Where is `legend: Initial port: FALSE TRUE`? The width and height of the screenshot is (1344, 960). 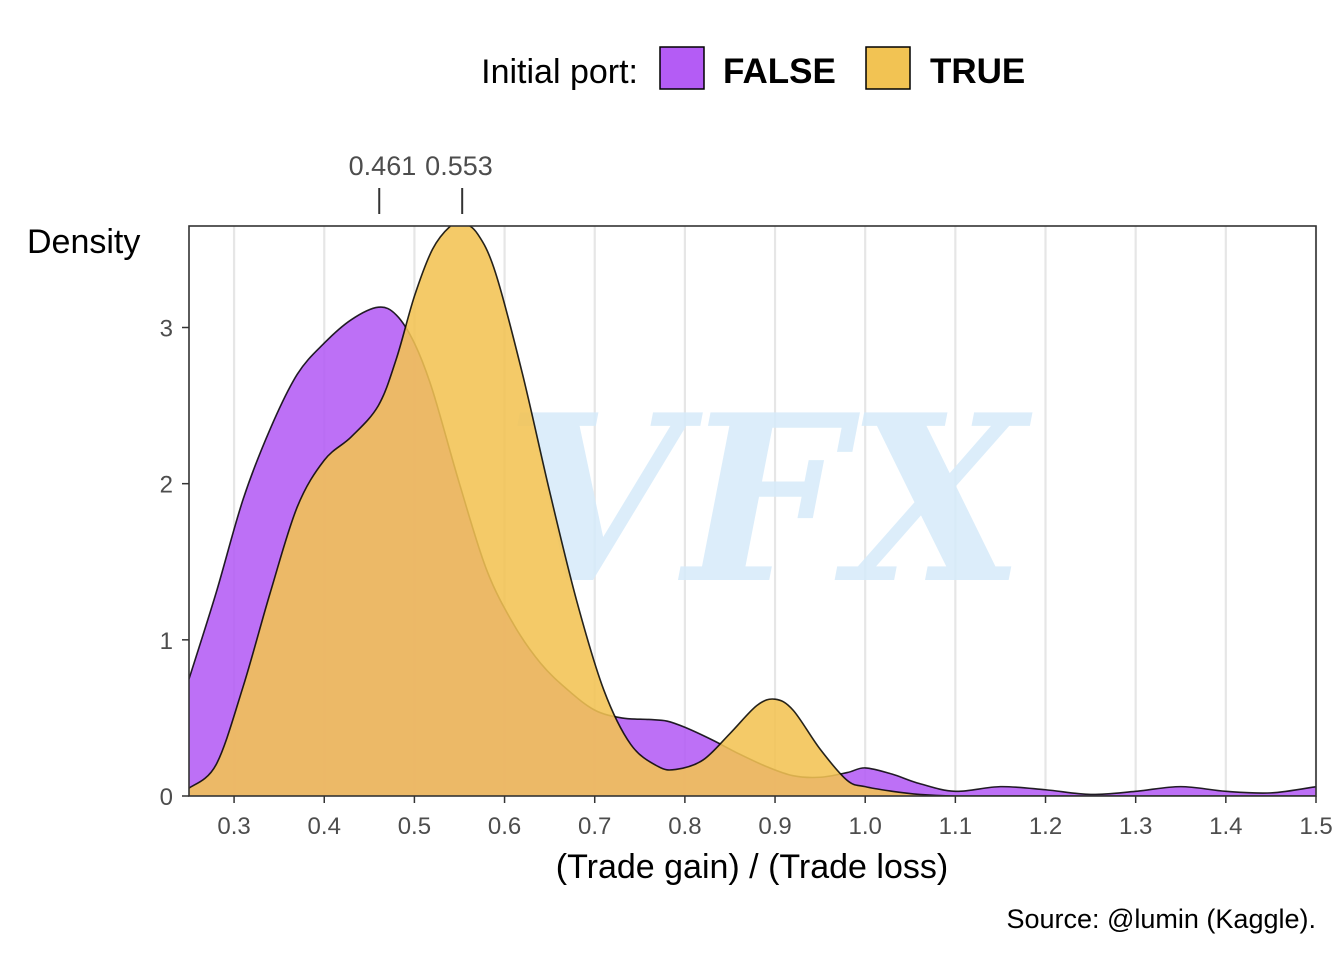
legend: Initial port: FALSE TRUE is located at coordinates (753, 68).